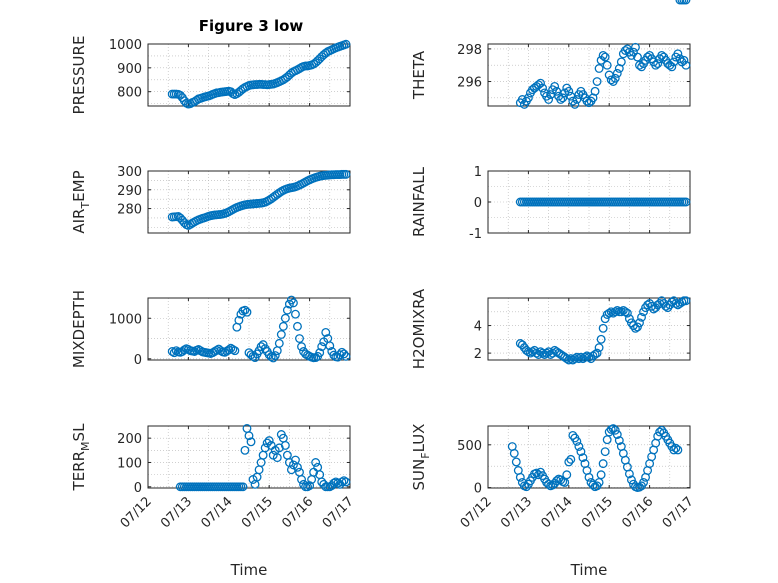  What do you see at coordinates (421, 457) in the screenshot?
I see `y-axis-label: SUNFLUX` at bounding box center [421, 457].